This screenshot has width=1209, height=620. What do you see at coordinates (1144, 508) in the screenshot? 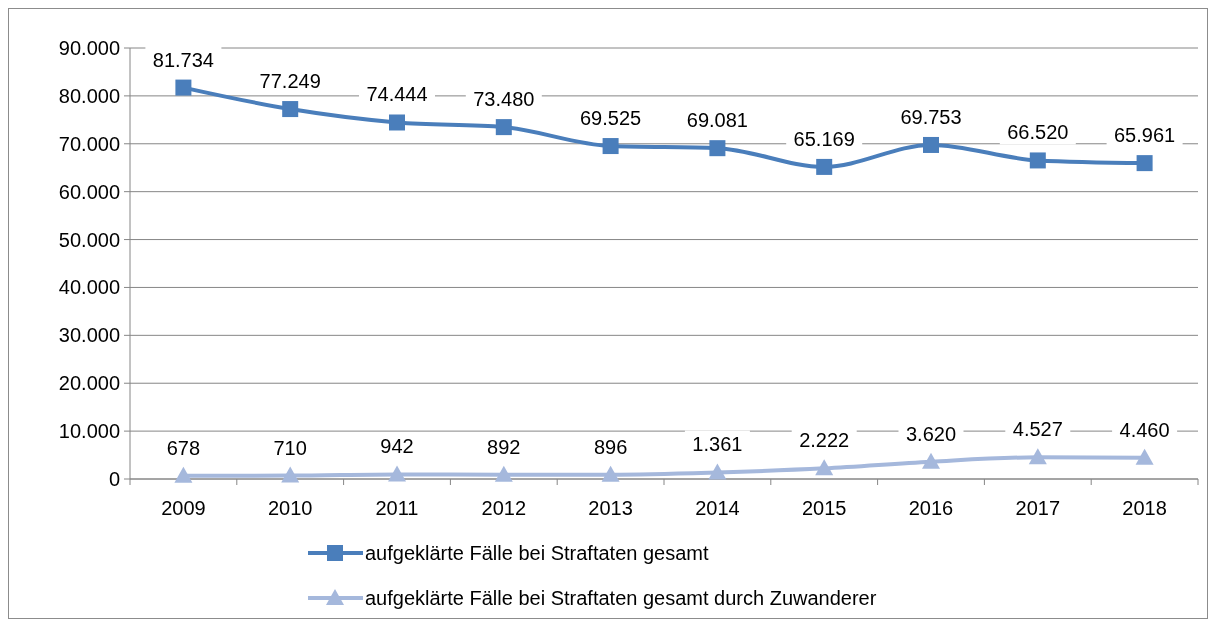
I see `x-tick-label: 2018` at bounding box center [1144, 508].